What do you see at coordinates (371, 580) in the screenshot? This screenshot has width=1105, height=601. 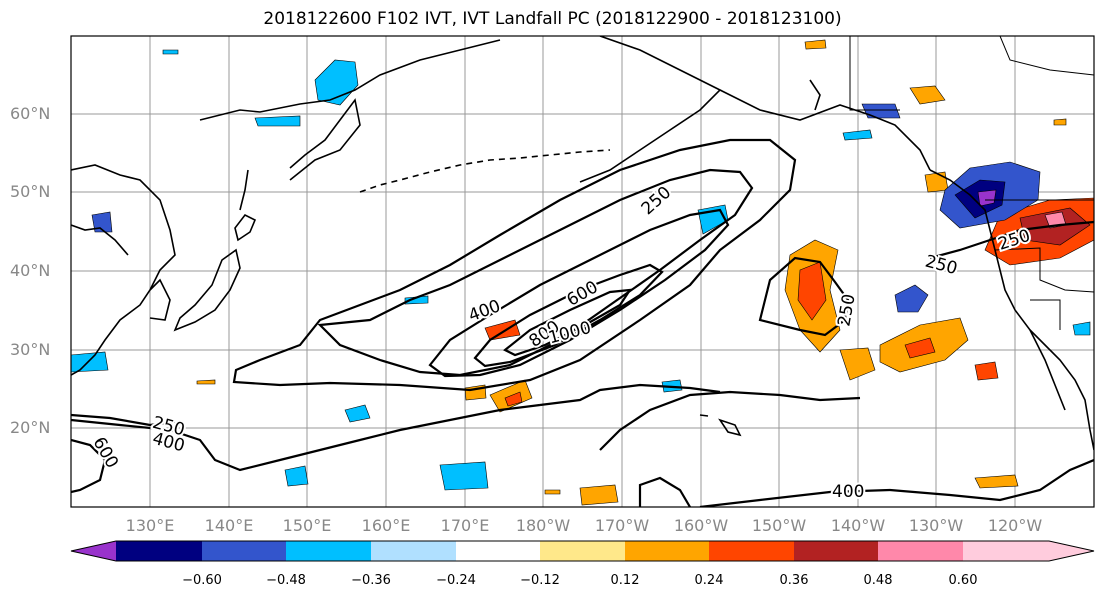 I see `colorbar-tick: −0.36` at bounding box center [371, 580].